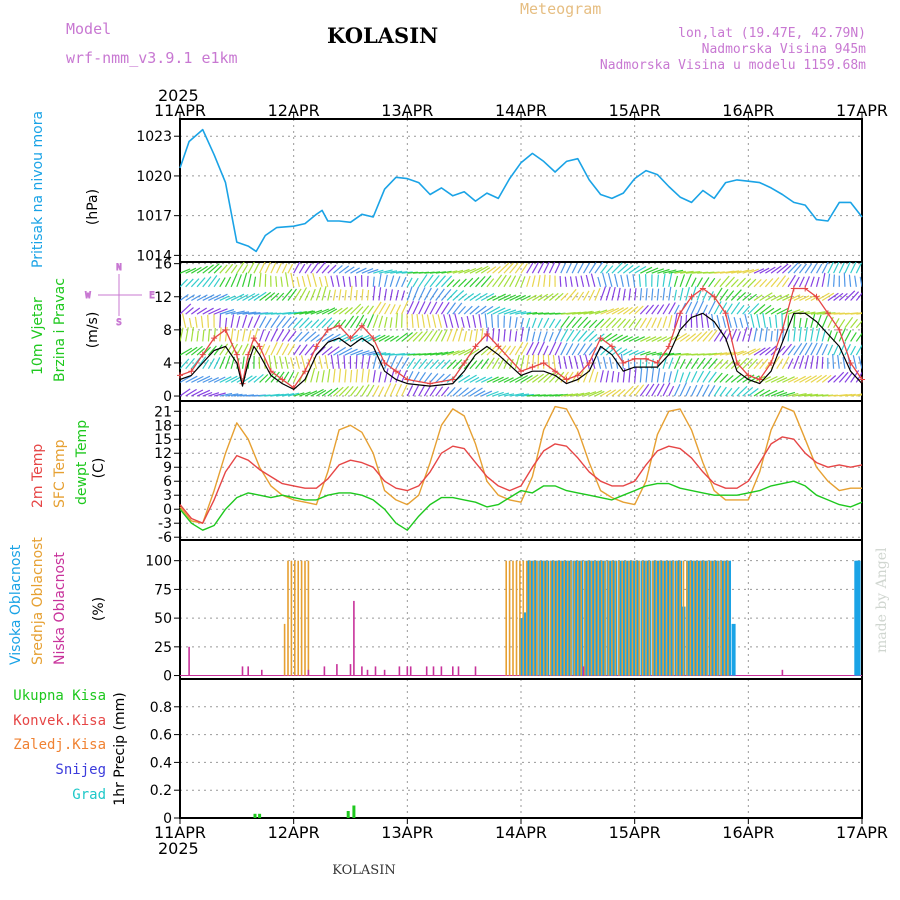 Image resolution: width=900 pixels, height=900 pixels. Describe the element at coordinates (784, 49) in the screenshot. I see `elevation-text: Nadmorska Visina 945m` at that location.